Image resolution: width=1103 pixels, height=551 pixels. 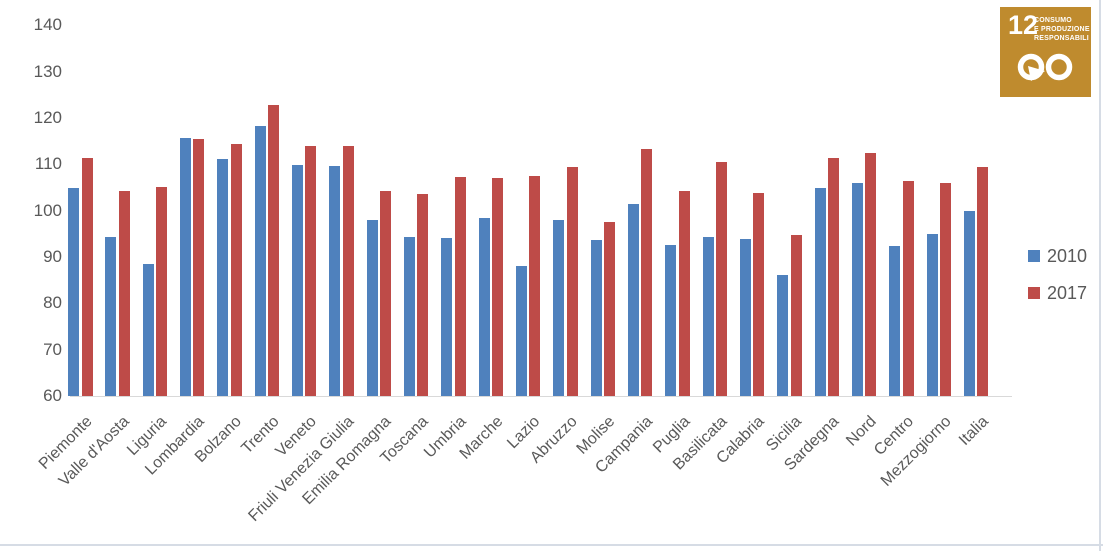 I want to click on bar-2010-liguria, so click(x=148, y=330).